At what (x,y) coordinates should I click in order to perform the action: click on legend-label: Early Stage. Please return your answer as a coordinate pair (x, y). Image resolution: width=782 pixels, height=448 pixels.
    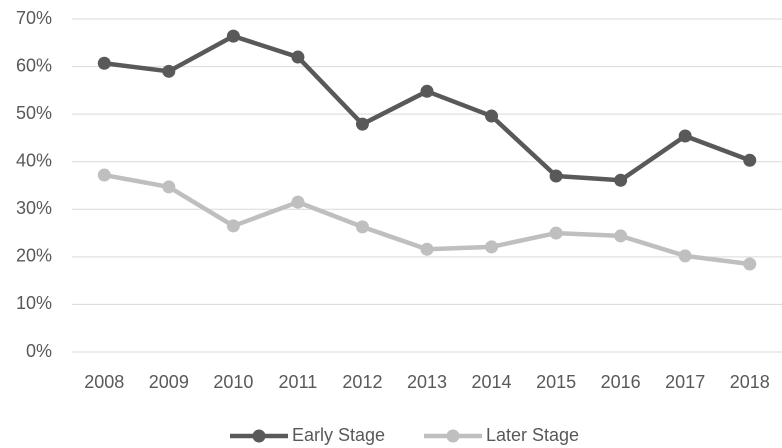
    Looking at the image, I should click on (338, 435).